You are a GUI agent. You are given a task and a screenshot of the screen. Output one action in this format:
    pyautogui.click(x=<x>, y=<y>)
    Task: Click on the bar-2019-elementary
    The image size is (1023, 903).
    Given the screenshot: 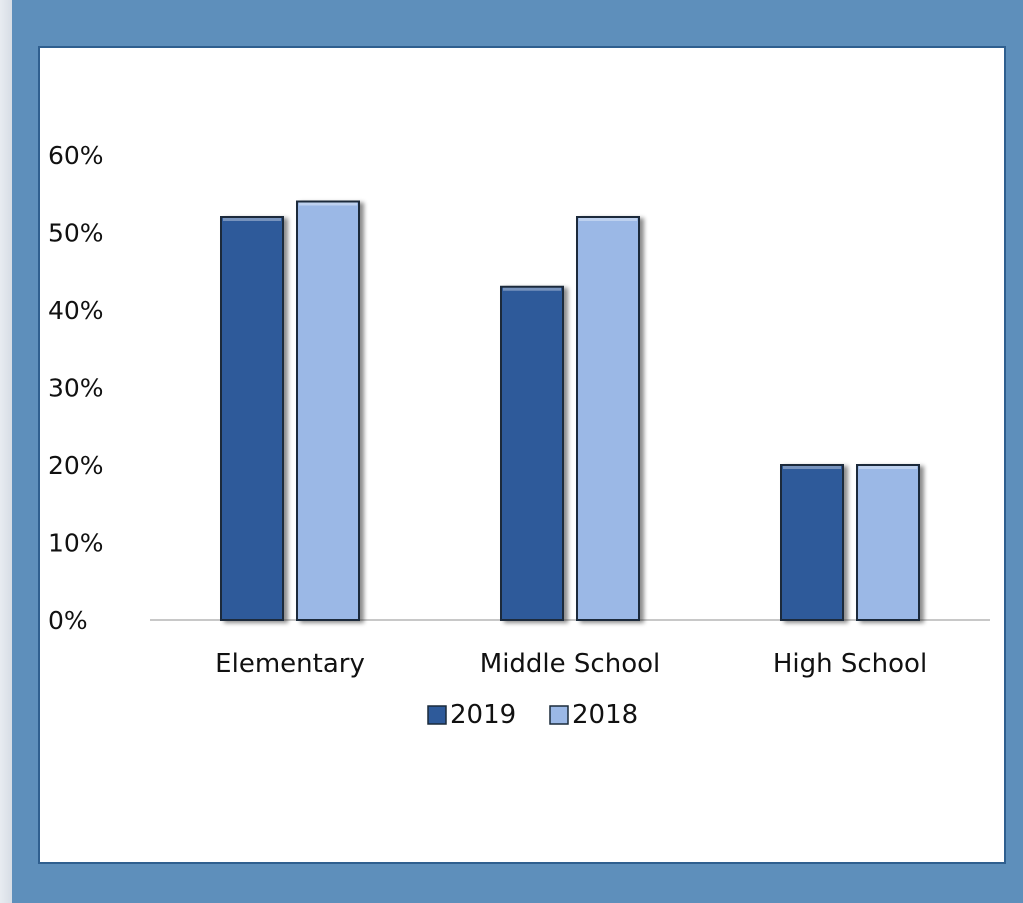 What is the action you would take?
    pyautogui.click(x=252, y=418)
    